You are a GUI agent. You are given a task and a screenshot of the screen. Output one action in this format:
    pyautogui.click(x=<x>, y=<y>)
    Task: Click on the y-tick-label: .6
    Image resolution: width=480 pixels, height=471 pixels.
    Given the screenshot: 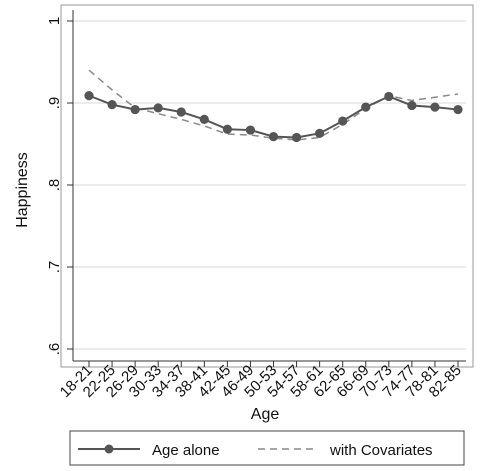 What is the action you would take?
    pyautogui.click(x=54, y=349)
    